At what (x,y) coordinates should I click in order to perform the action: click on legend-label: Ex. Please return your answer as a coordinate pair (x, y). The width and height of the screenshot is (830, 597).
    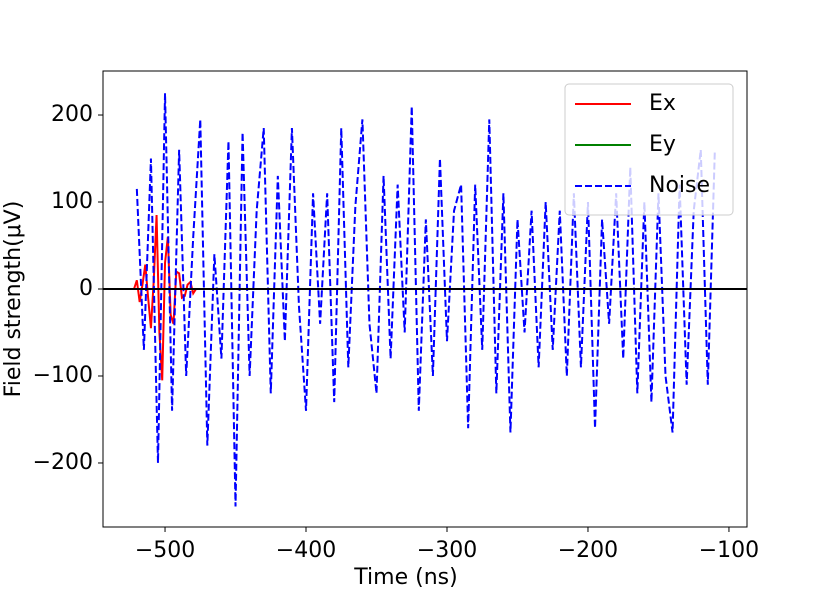
    Looking at the image, I should click on (662, 103).